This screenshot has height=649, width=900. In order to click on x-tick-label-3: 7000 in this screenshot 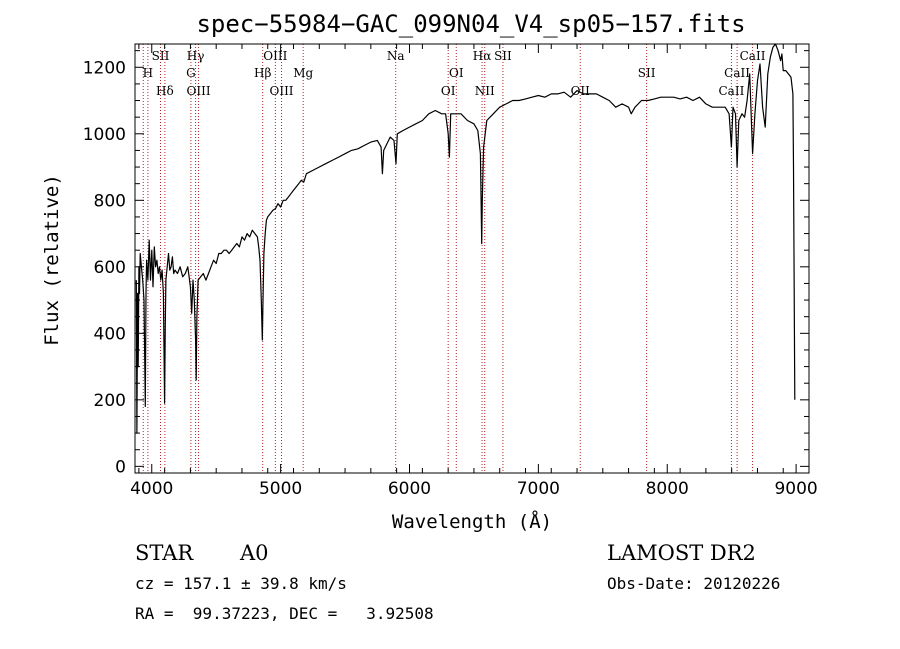, I will do `click(538, 489)`.